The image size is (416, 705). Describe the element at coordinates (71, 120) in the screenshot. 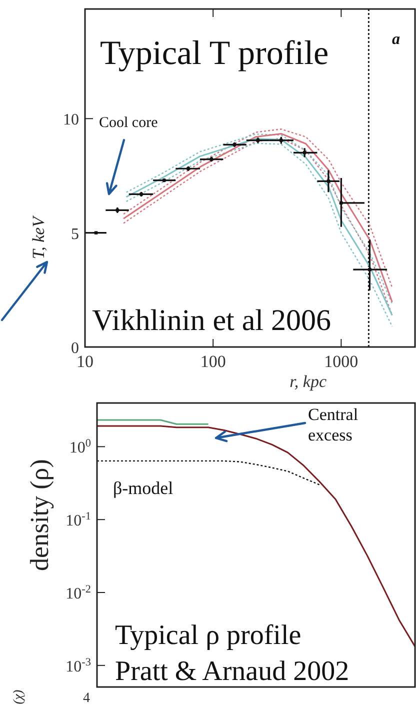

I see `y-tick-label: 10` at that location.